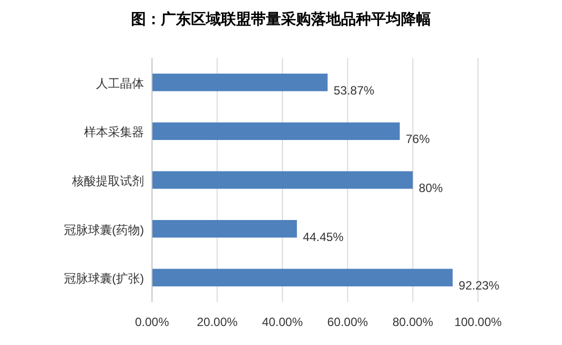 The width and height of the screenshot is (562, 345). What do you see at coordinates (120, 83) in the screenshot?
I see `y-tick-label: 人工晶体` at bounding box center [120, 83].